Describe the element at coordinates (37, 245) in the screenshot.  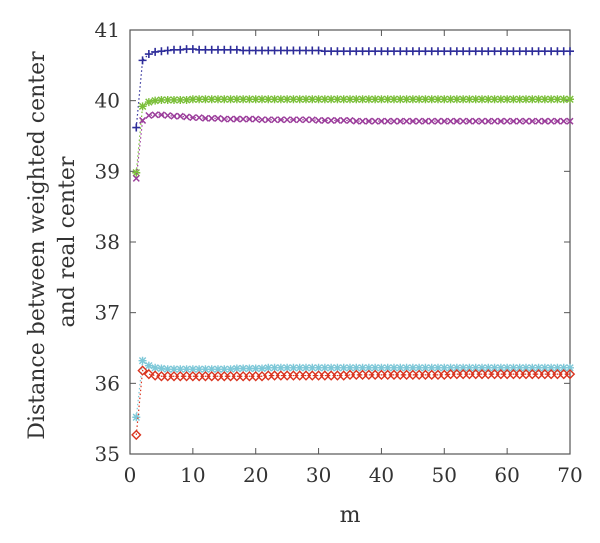
I see `y-axis-label-line-1: Distance between weighted center` at that location.